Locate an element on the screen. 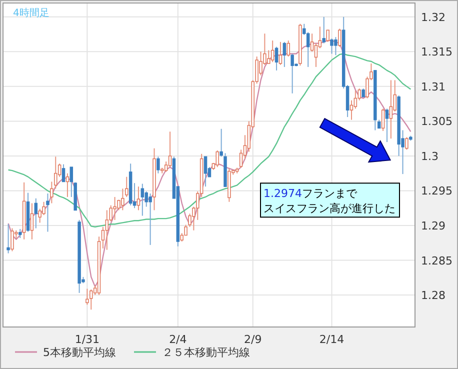 Image resolution: width=458 pixels, height=369 pixels. x-tick-label: 2/4 is located at coordinates (178, 339).